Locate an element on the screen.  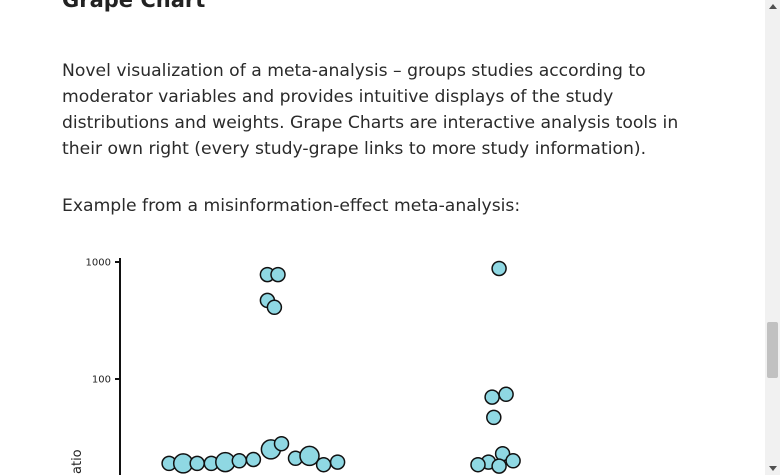
y-tick-label: 100 is located at coordinates (101, 380).